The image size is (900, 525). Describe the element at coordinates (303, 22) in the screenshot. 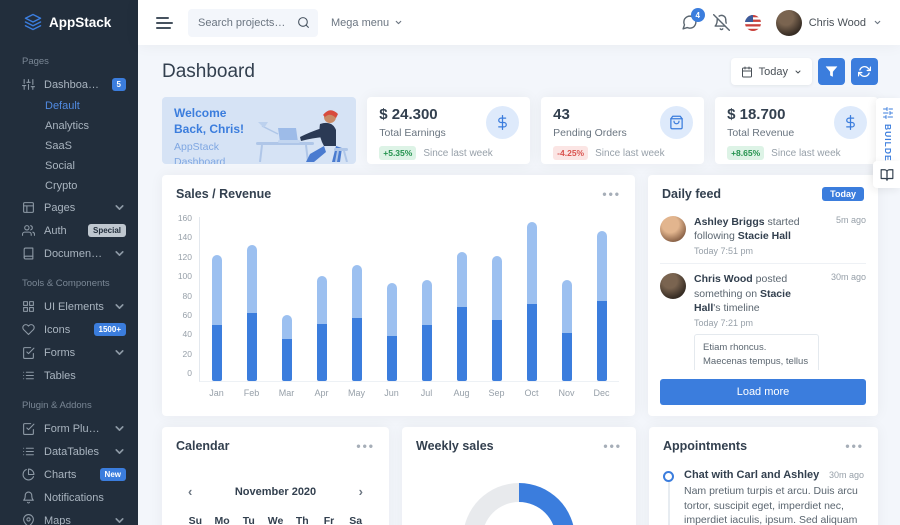

I see `search-icon` at that location.